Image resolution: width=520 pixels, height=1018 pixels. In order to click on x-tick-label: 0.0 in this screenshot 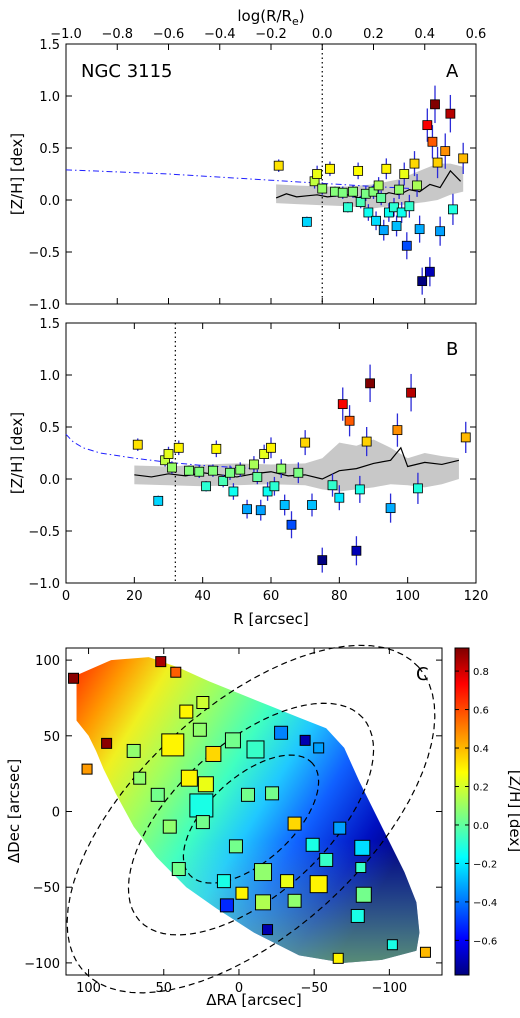, I will do `click(322, 34)`.